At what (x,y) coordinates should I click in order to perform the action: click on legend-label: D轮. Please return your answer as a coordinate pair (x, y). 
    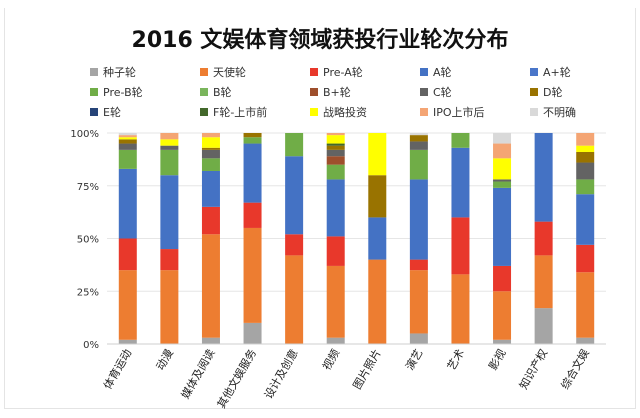
    Looking at the image, I should click on (553, 92).